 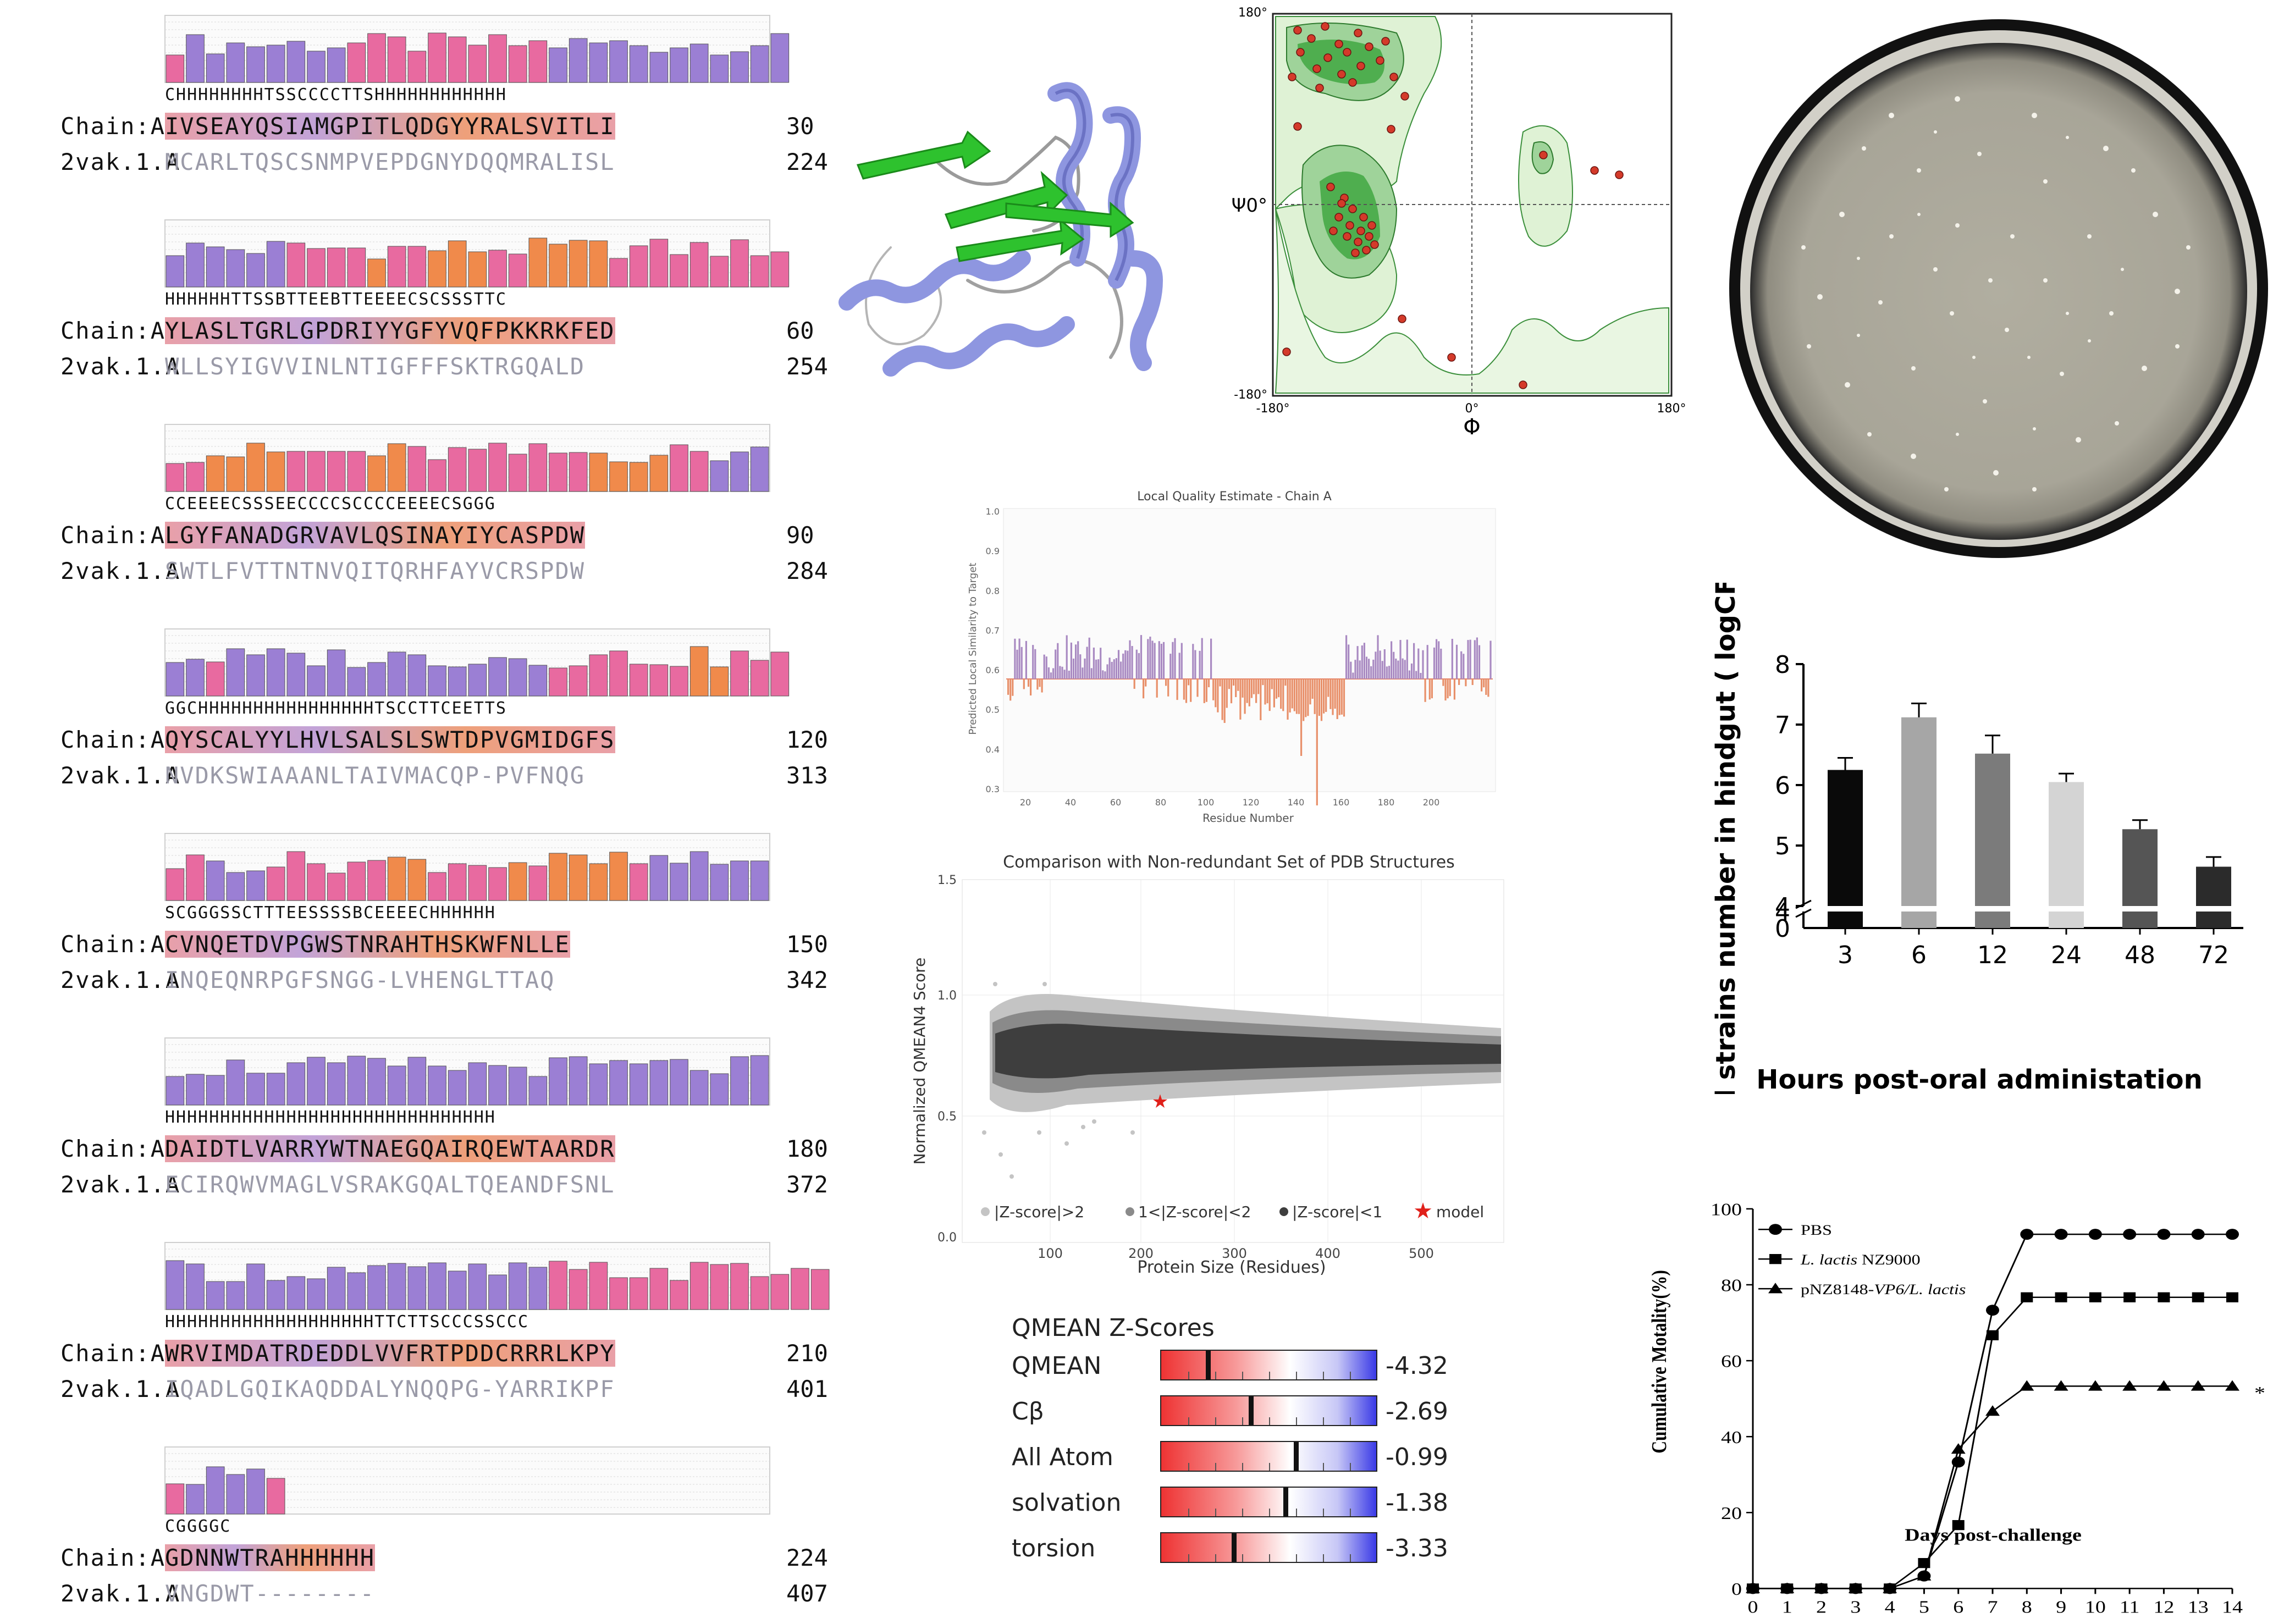 I want to click on bar-ytick: 6, so click(x=1782, y=786).